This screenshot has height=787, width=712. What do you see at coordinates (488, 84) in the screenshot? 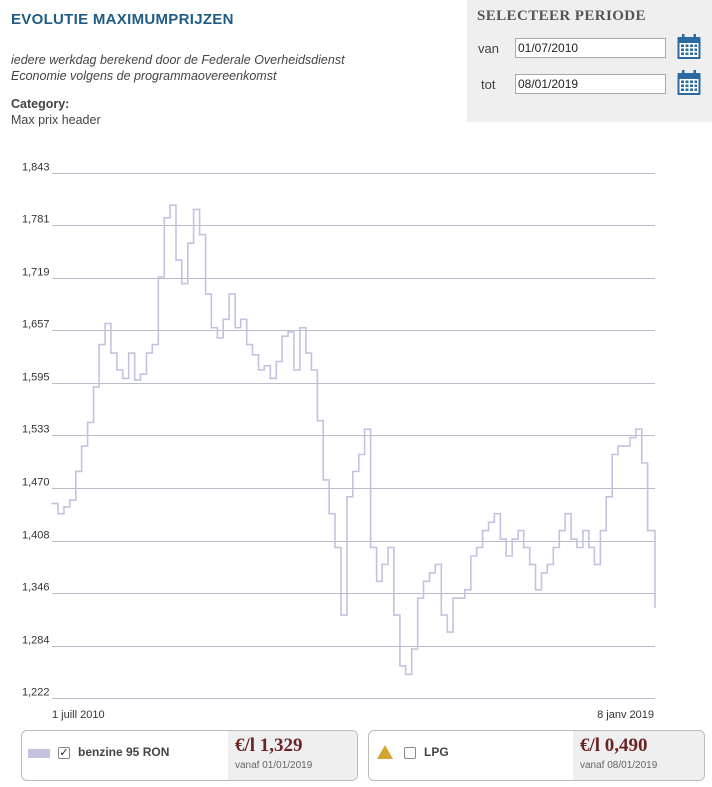
I see `to-label: tot` at bounding box center [488, 84].